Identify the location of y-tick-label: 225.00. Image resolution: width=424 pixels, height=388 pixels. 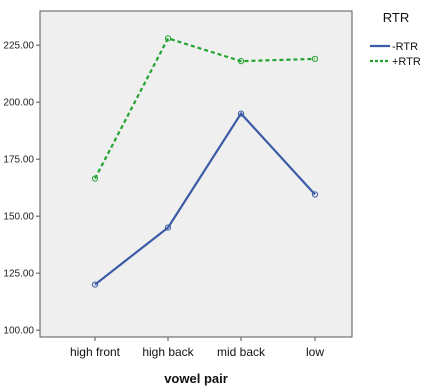
(18, 46).